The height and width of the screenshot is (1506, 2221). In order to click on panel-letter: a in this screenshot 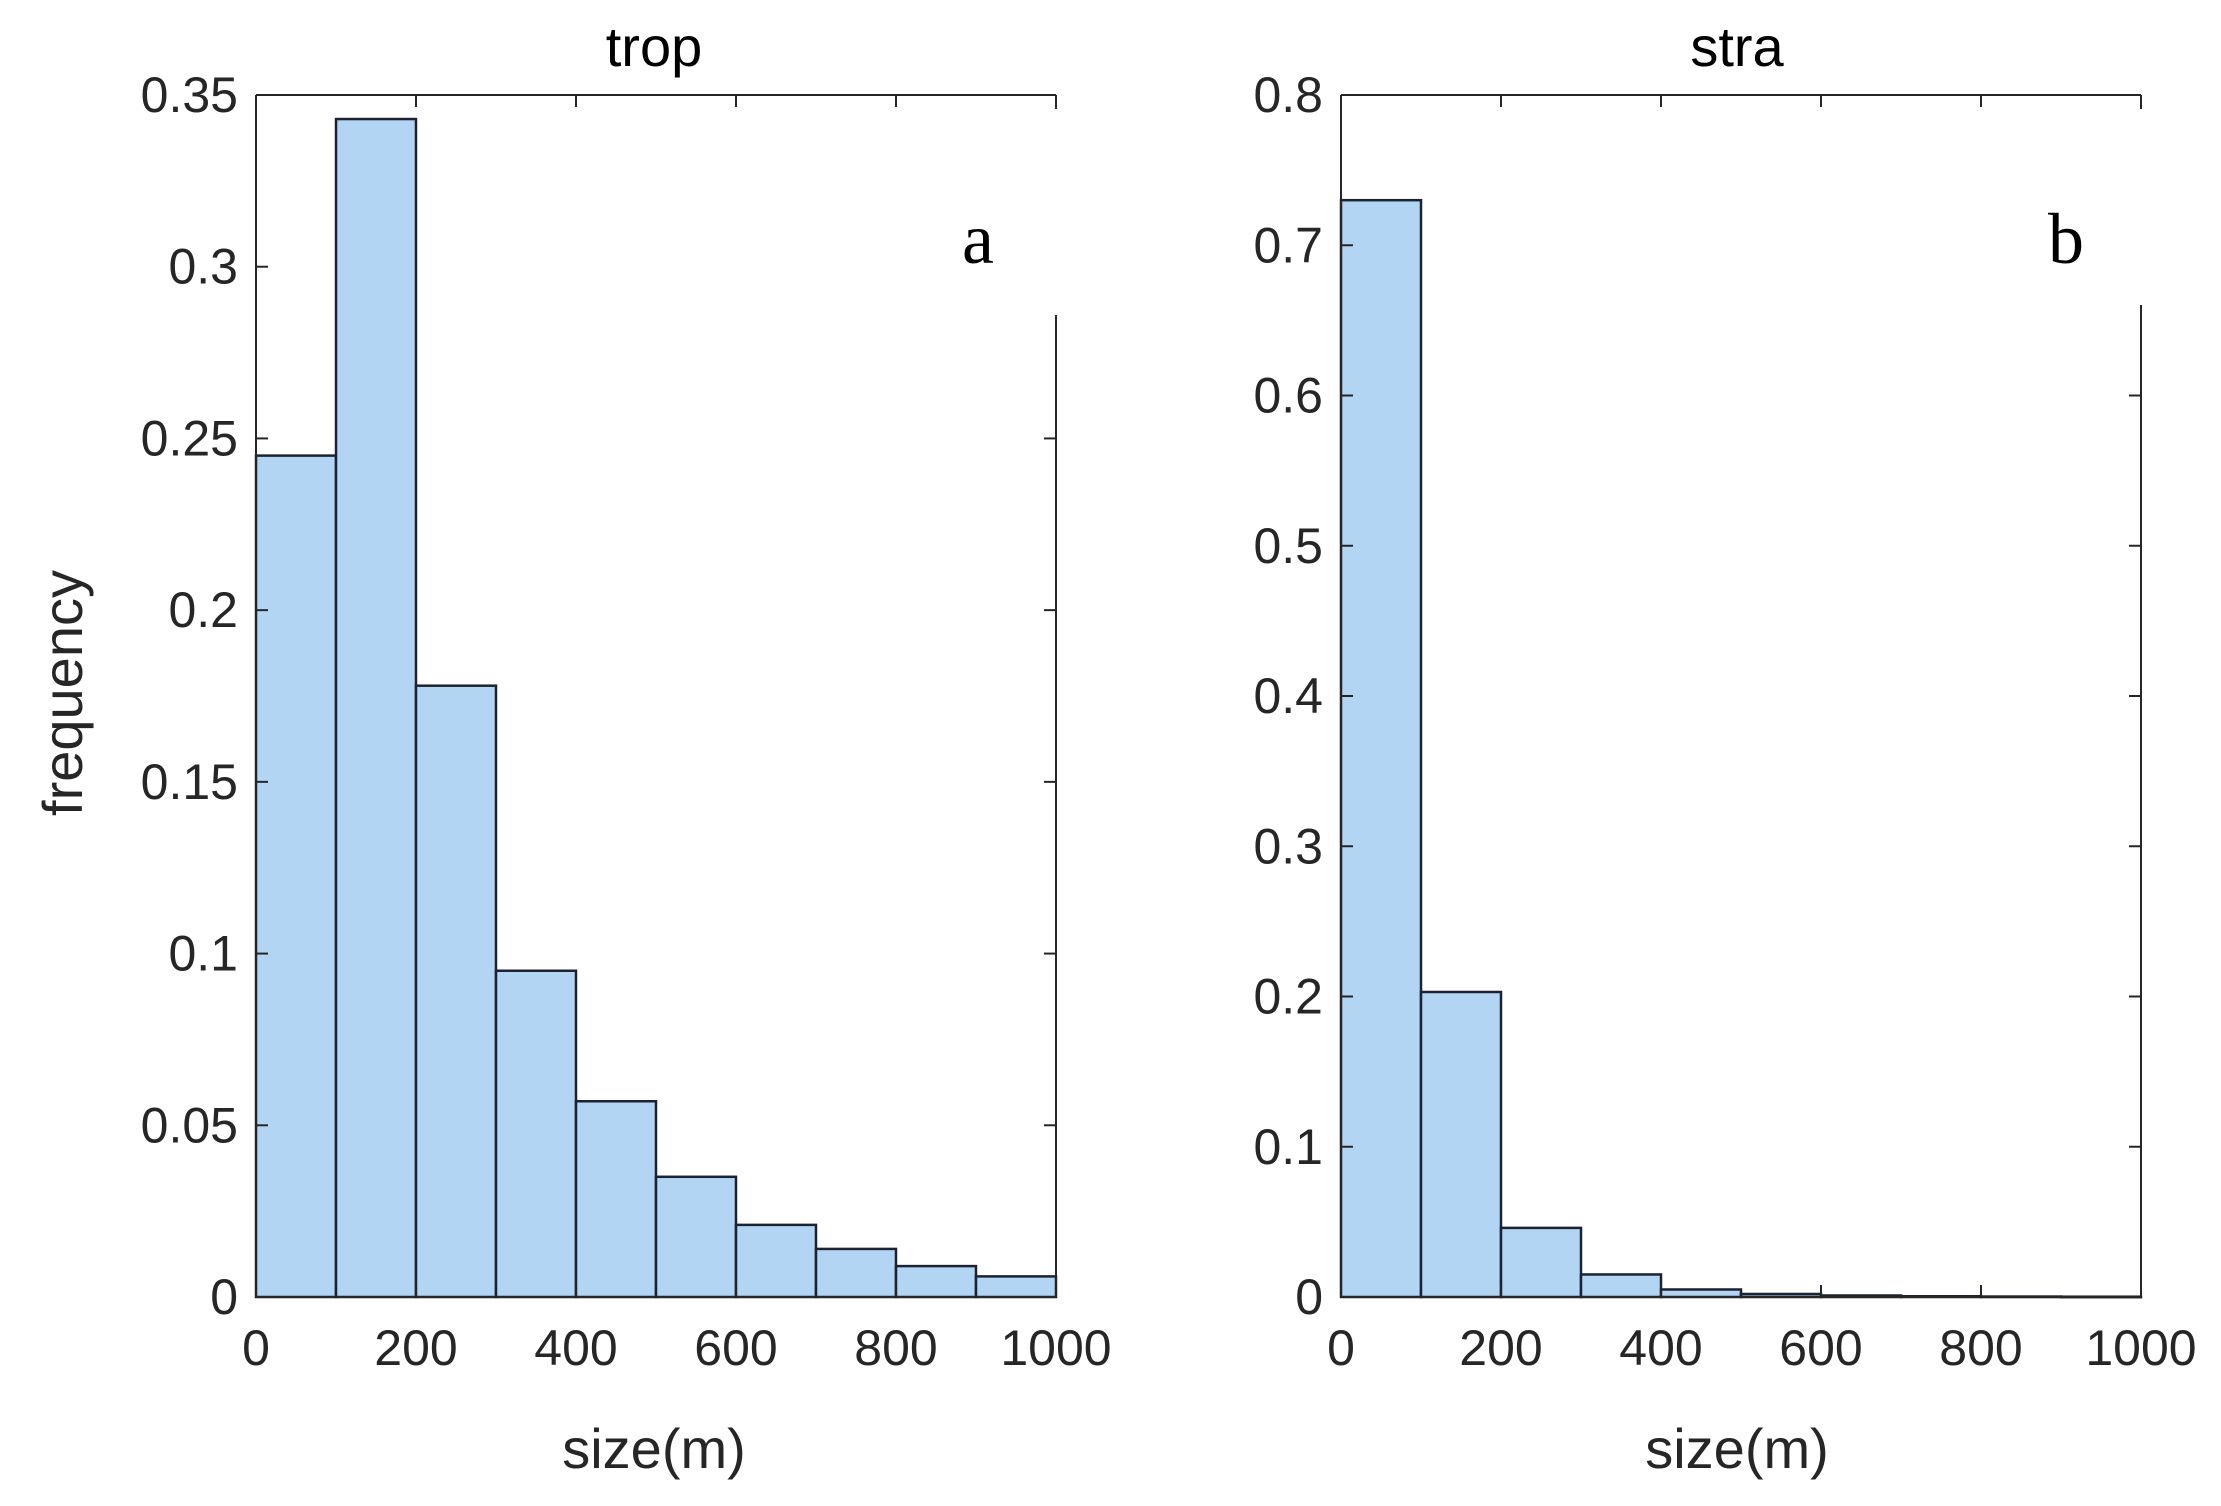, I will do `click(978, 239)`.